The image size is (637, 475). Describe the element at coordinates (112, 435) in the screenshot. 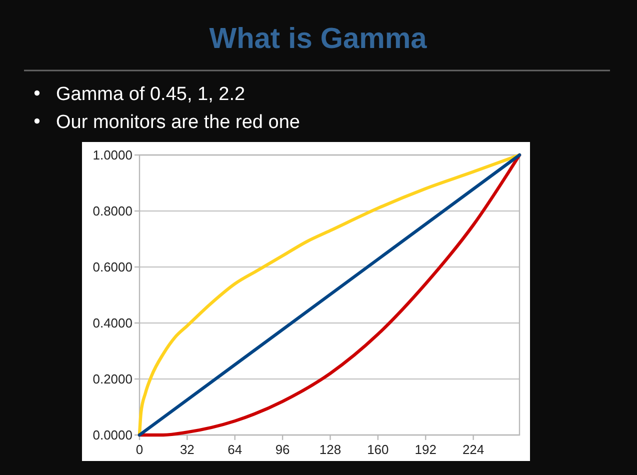

I see `y-tick-label: 0.0000` at that location.